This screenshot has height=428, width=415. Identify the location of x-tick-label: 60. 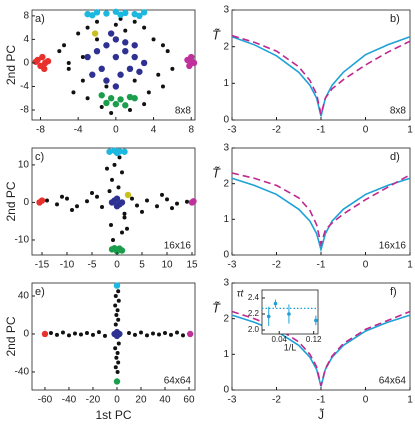
(189, 400).